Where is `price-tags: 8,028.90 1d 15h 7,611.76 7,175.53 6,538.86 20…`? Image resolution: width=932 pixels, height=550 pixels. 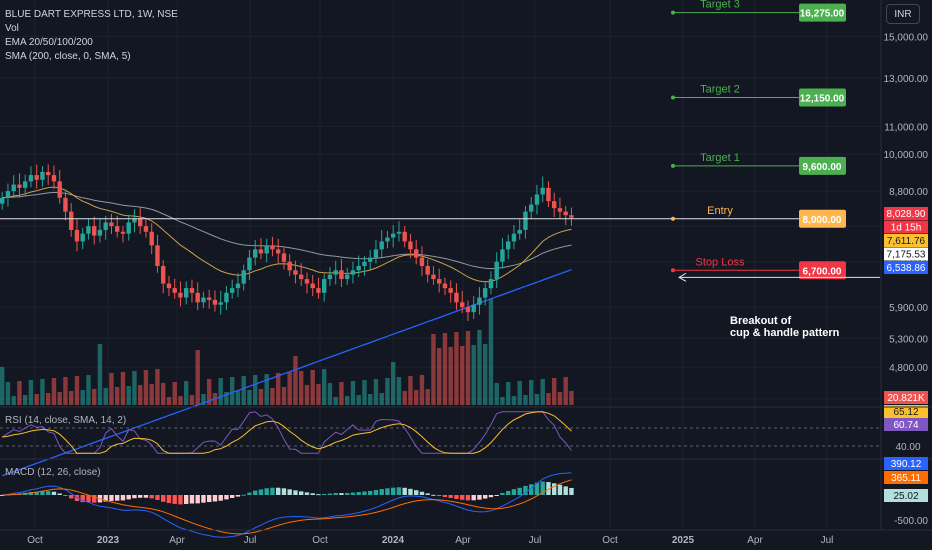
price-tags: 8,028.90 1d 15h 7,611.76 7,175.53 6,538.86 20… is located at coordinates (906, 305).